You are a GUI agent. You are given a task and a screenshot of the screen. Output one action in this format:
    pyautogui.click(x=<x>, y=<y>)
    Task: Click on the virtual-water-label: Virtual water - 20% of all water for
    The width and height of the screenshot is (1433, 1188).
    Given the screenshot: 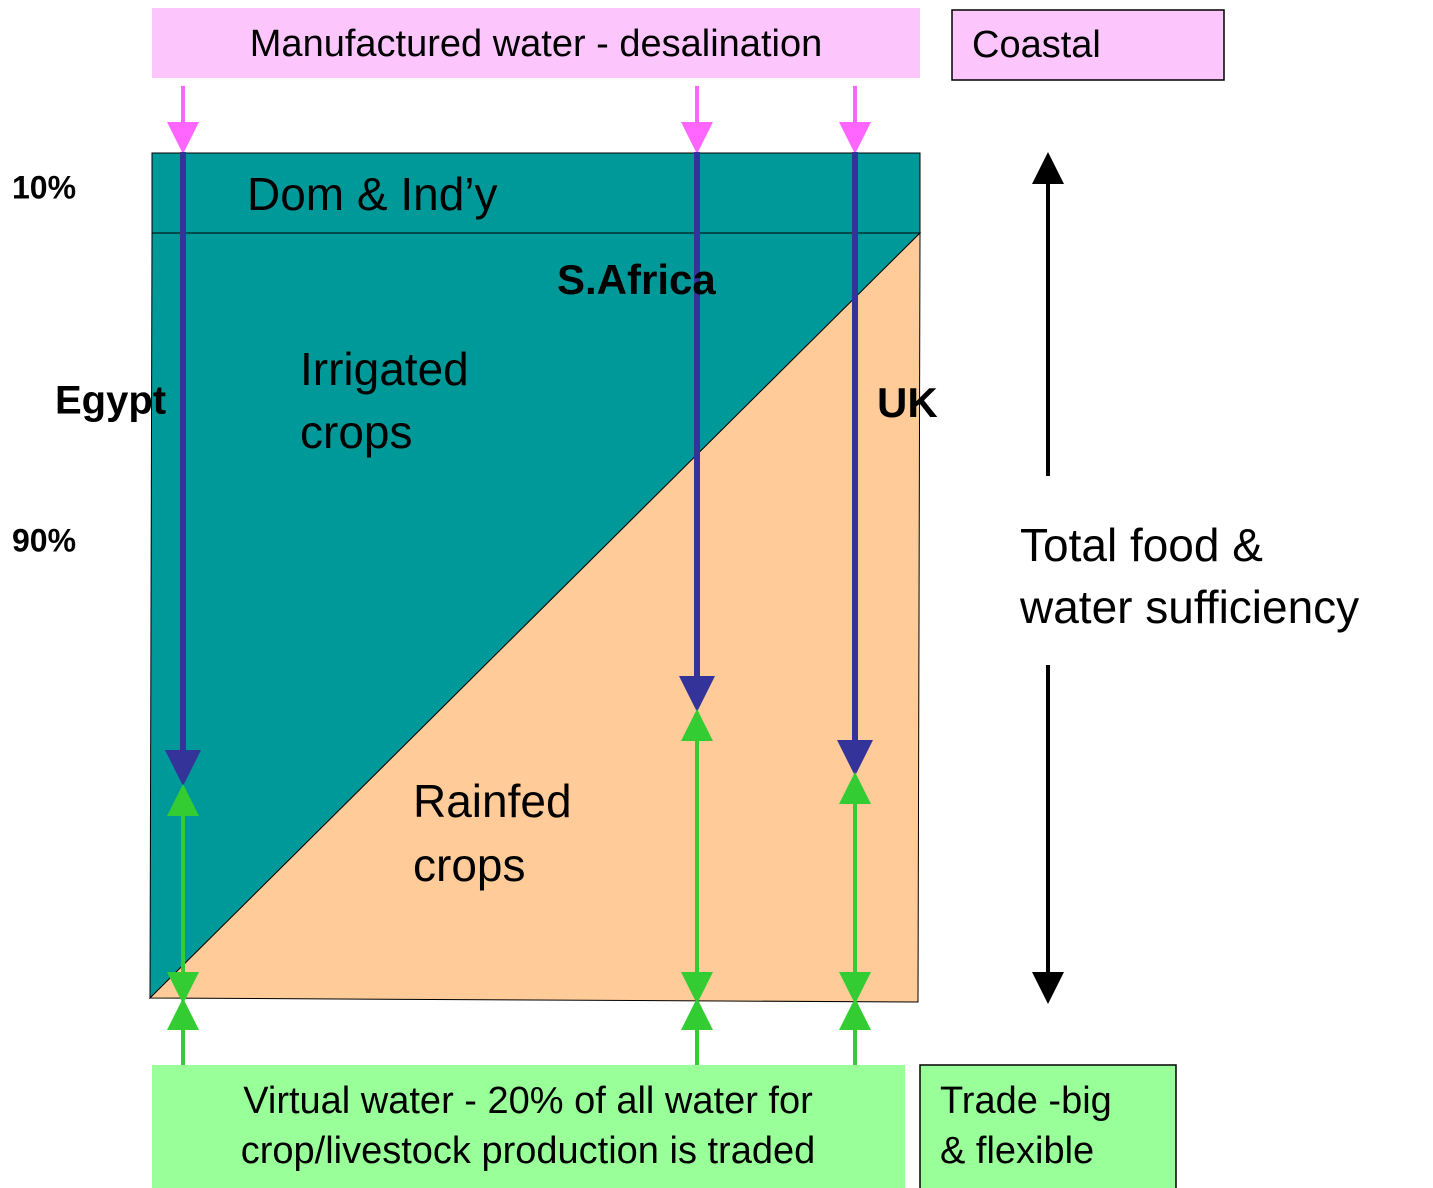 What is the action you would take?
    pyautogui.click(x=528, y=1101)
    